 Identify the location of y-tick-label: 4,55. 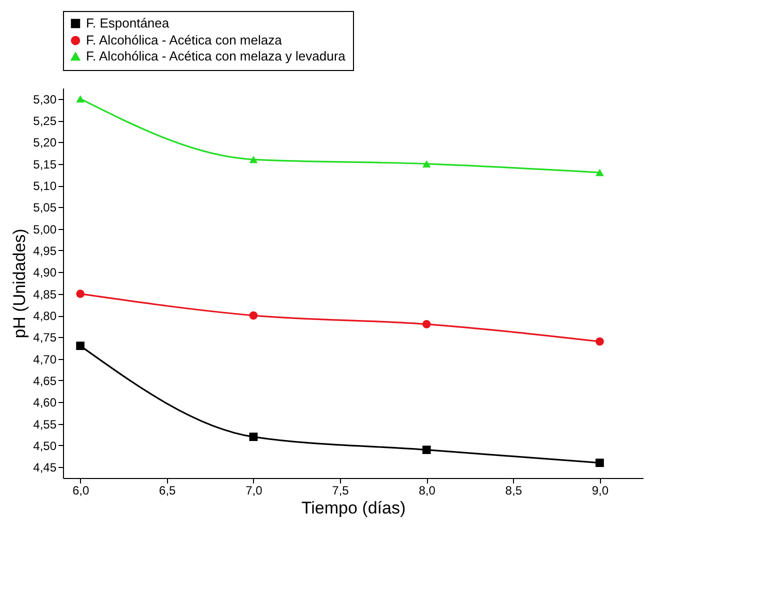
(45, 424).